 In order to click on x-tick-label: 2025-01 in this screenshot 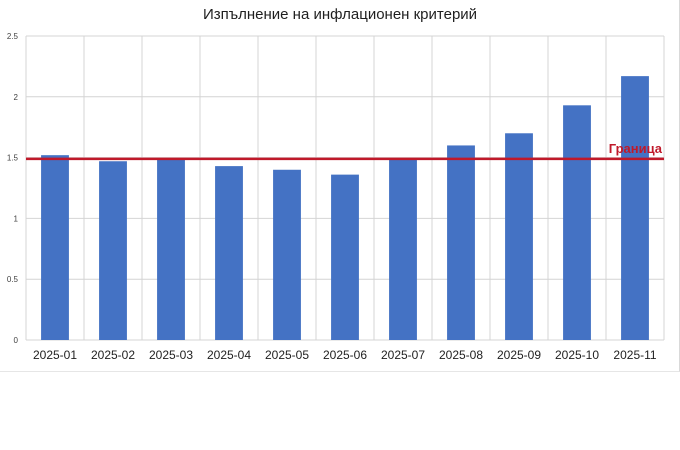, I will do `click(55, 355)`.